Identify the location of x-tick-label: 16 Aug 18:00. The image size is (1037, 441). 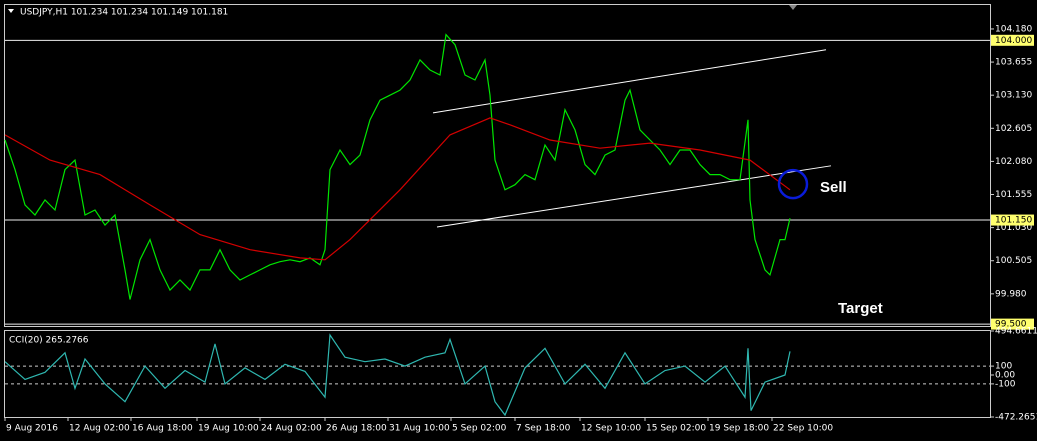
(162, 429).